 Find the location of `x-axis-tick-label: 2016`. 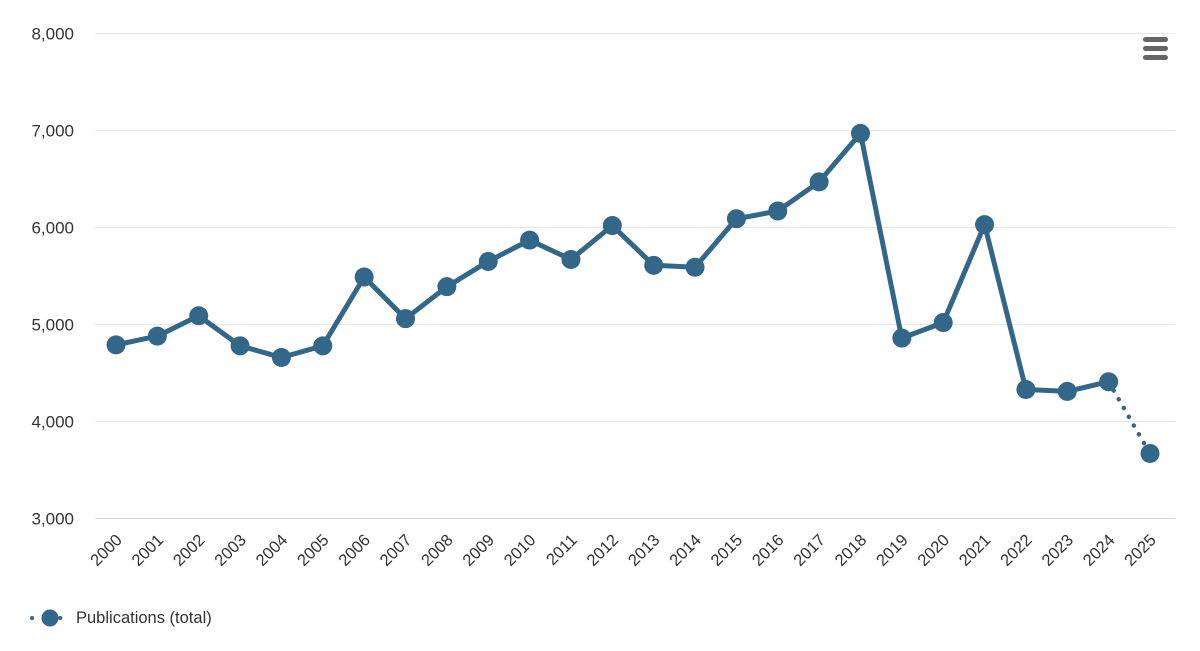

x-axis-tick-label: 2016 is located at coordinates (768, 550).